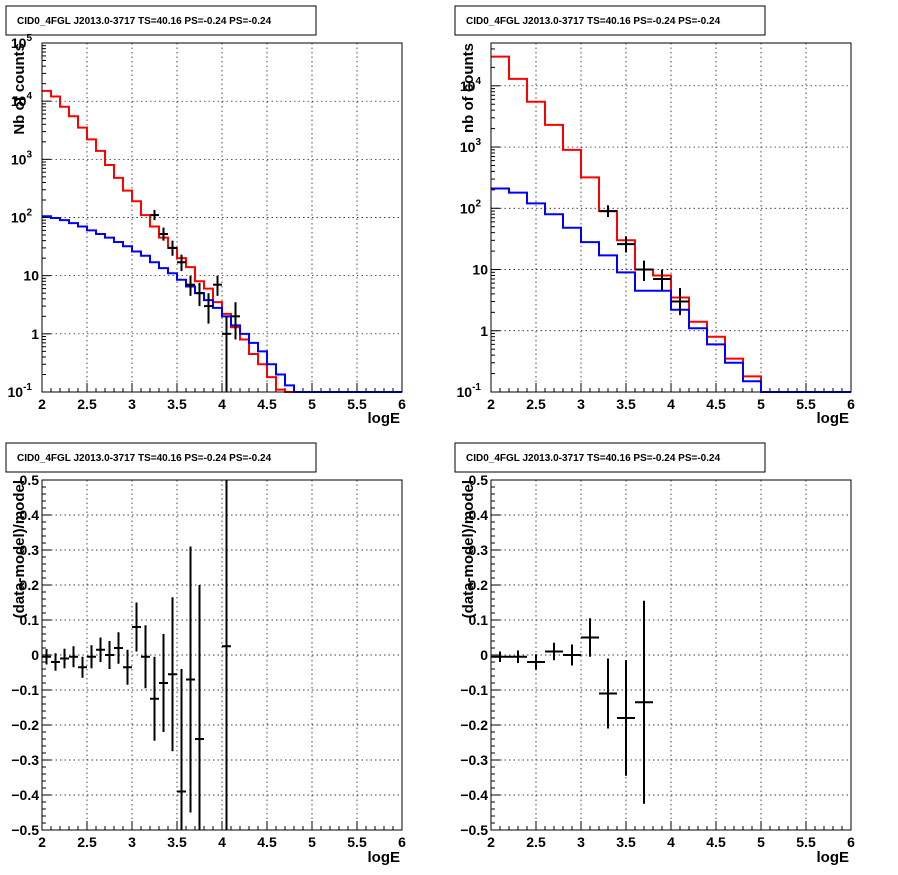 This screenshot has height=875, width=898. Describe the element at coordinates (474, 725) in the screenshot. I see `y-tick-label: −0.2` at that location.